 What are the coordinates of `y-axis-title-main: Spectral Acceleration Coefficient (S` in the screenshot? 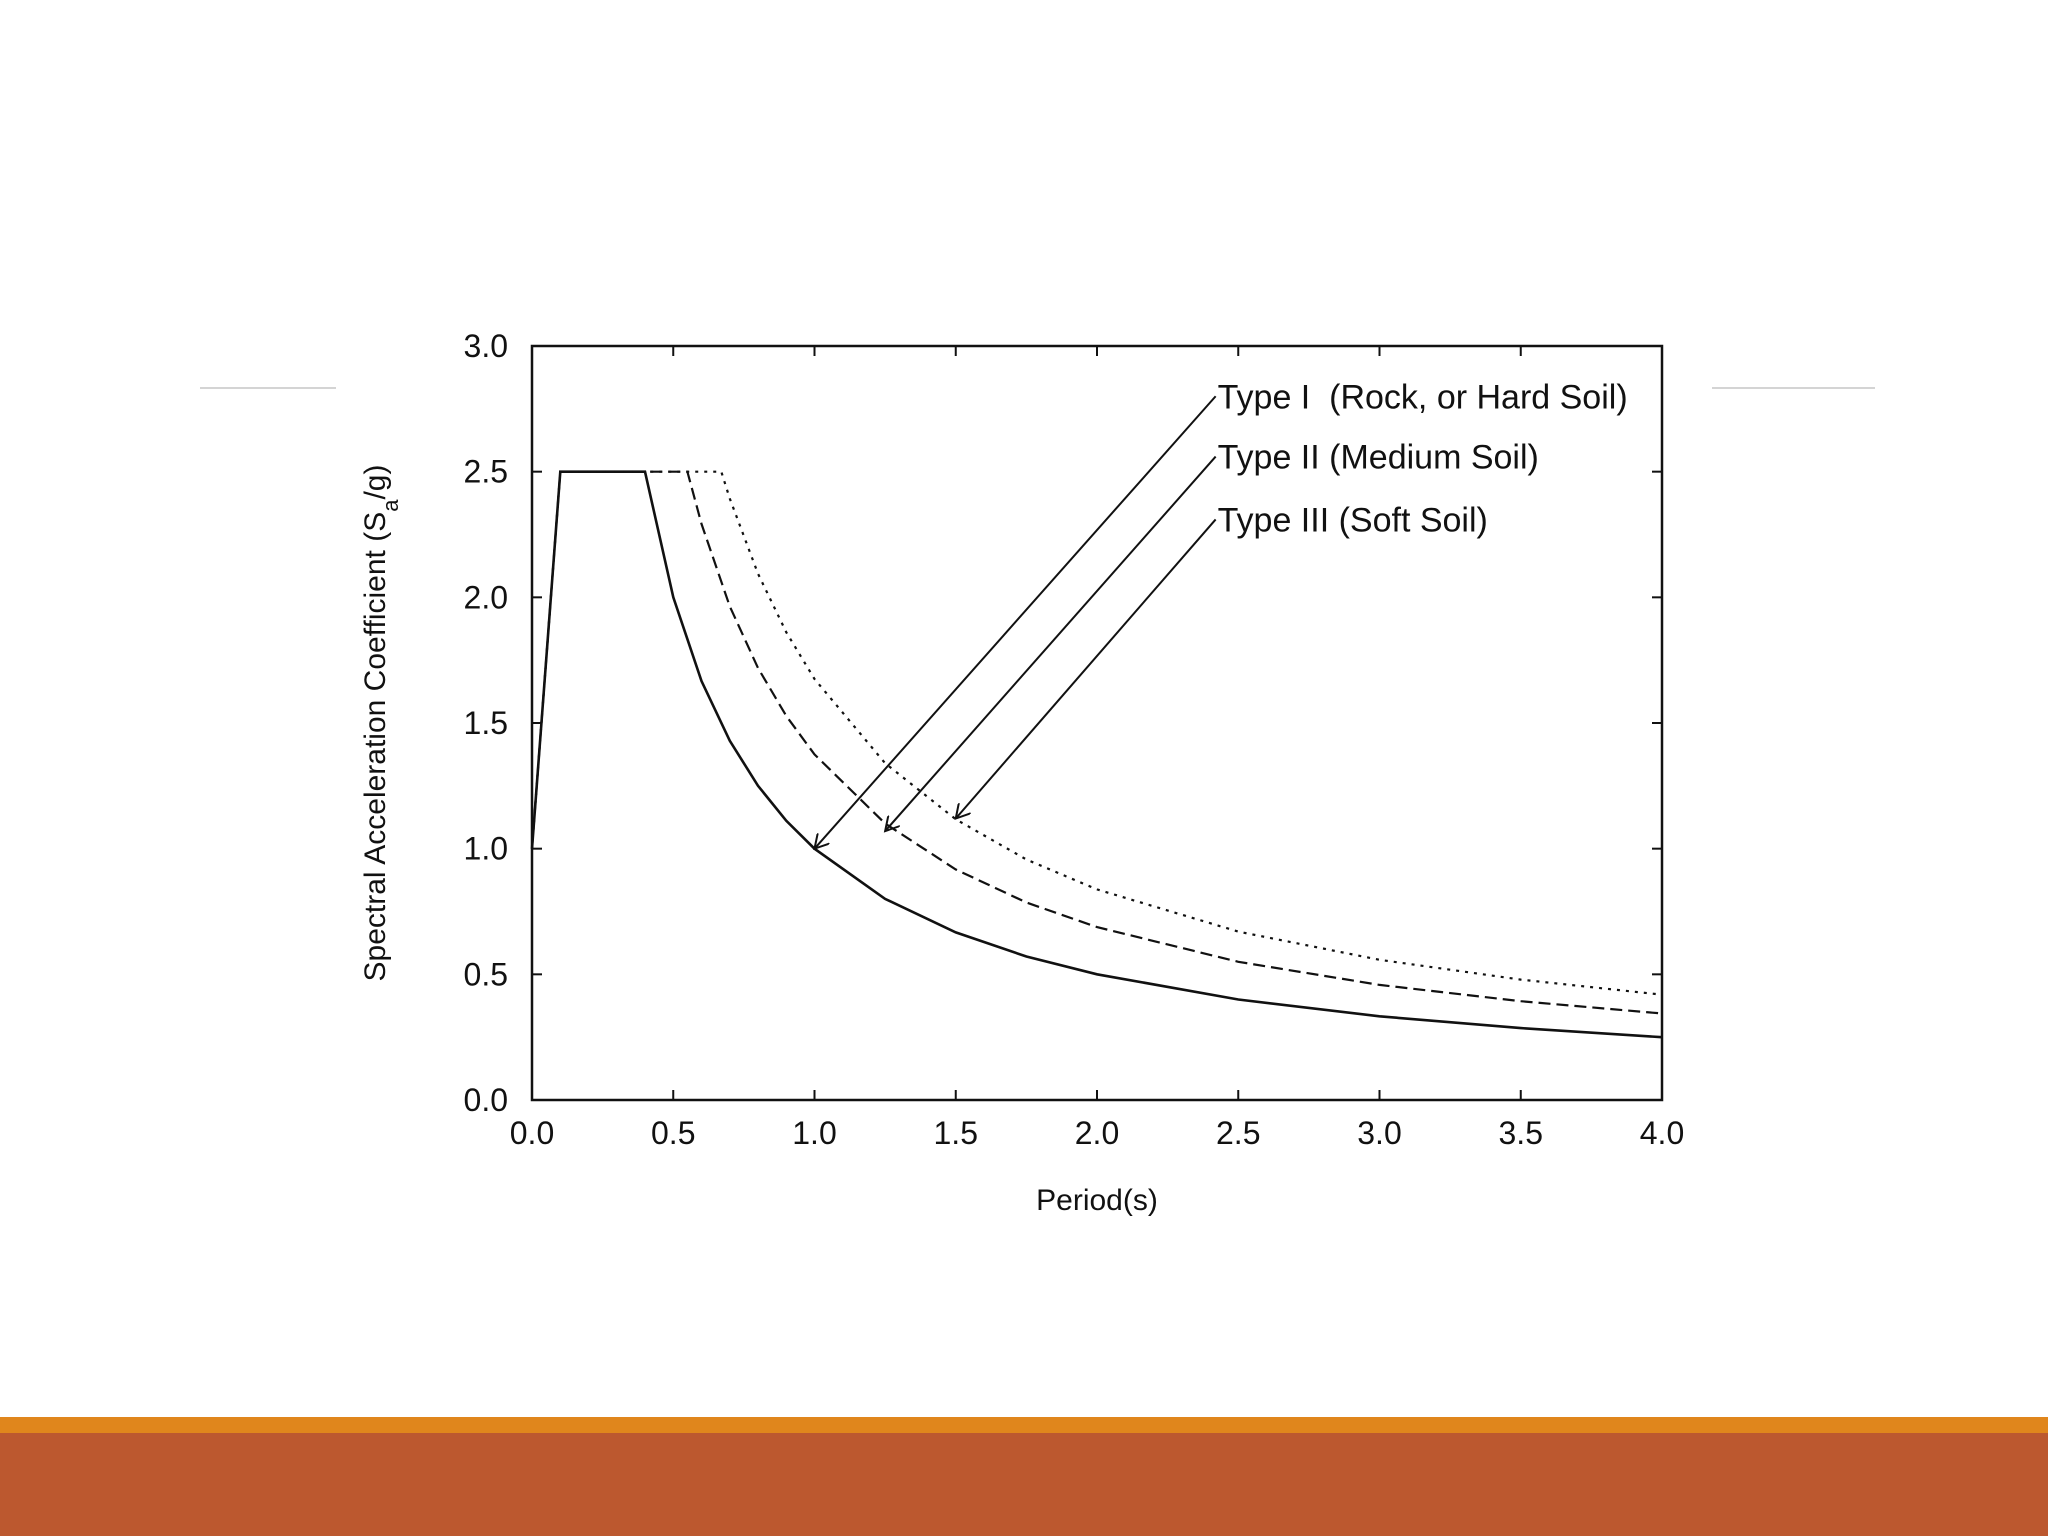 It's located at (375, 747).